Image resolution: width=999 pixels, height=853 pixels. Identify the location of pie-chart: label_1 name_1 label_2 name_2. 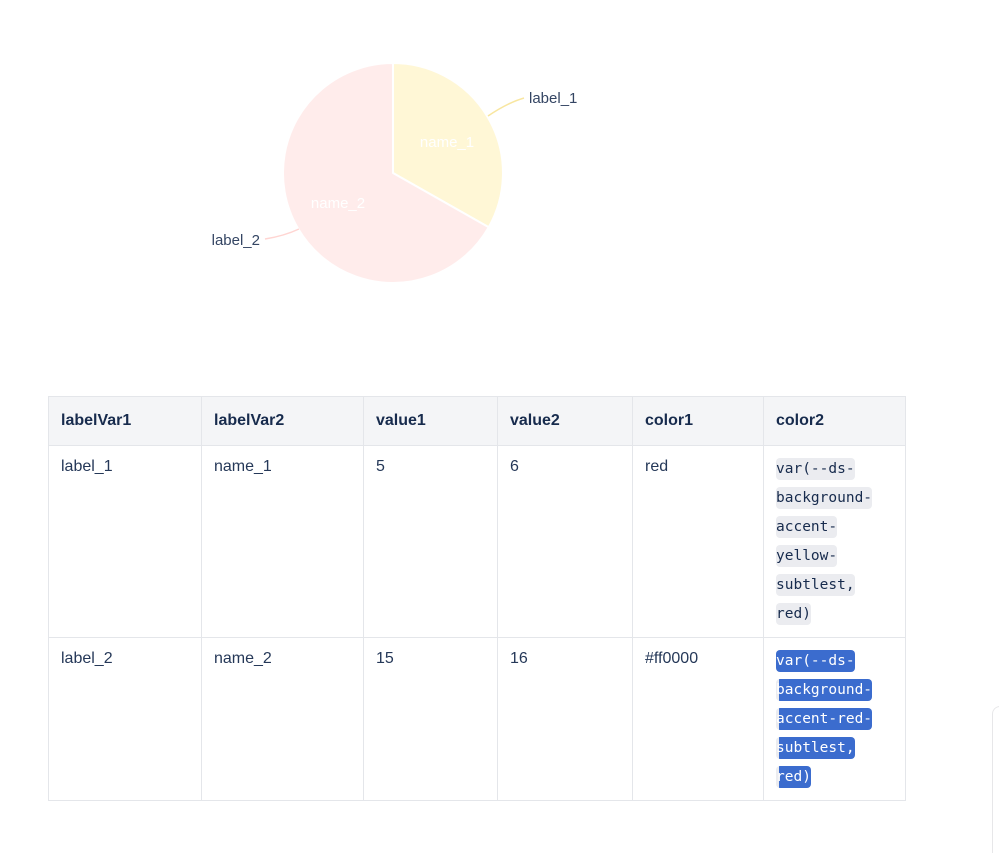
(394, 173).